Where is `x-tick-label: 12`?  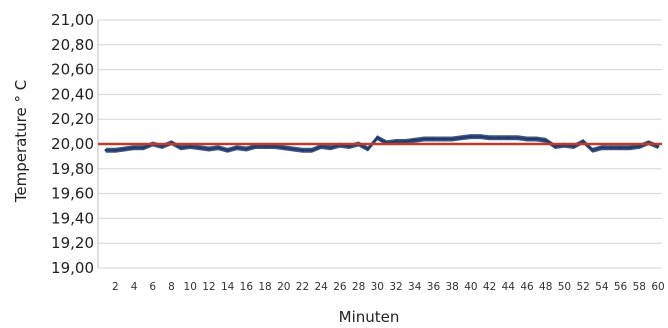
x-tick-label: 12 is located at coordinates (208, 287).